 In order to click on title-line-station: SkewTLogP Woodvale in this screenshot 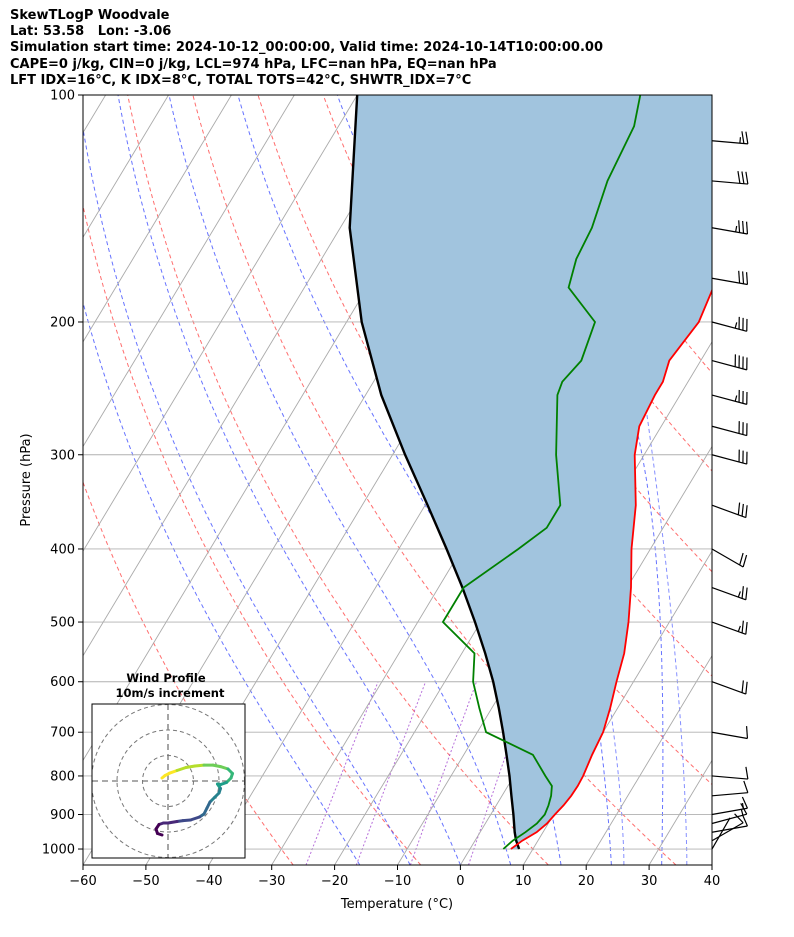, I will do `click(90, 15)`.